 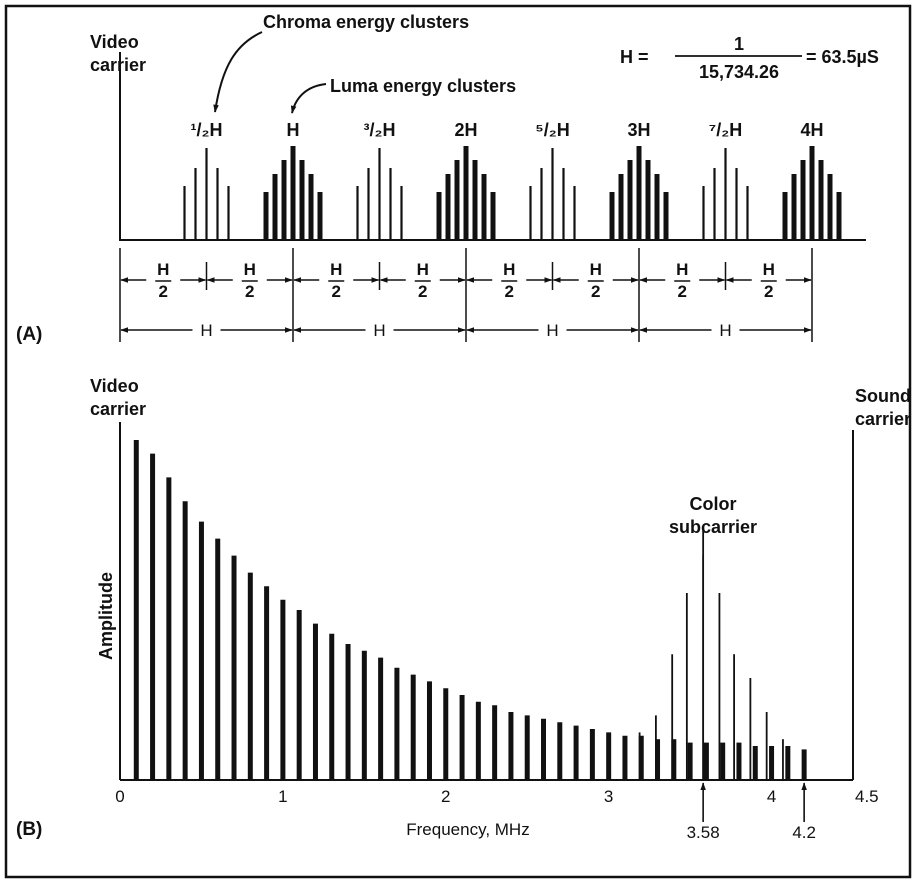 I want to click on cluster-label: H, so click(x=293, y=130).